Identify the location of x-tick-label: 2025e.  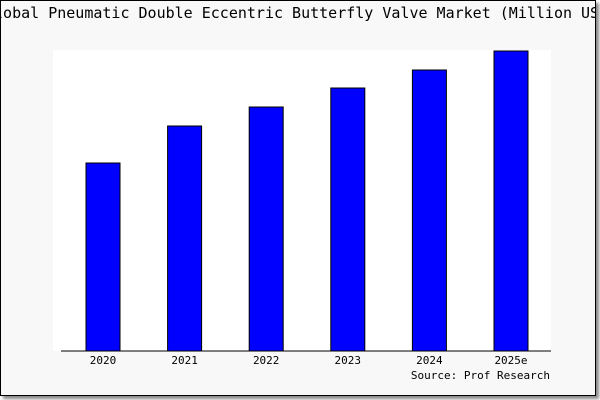
(510, 360).